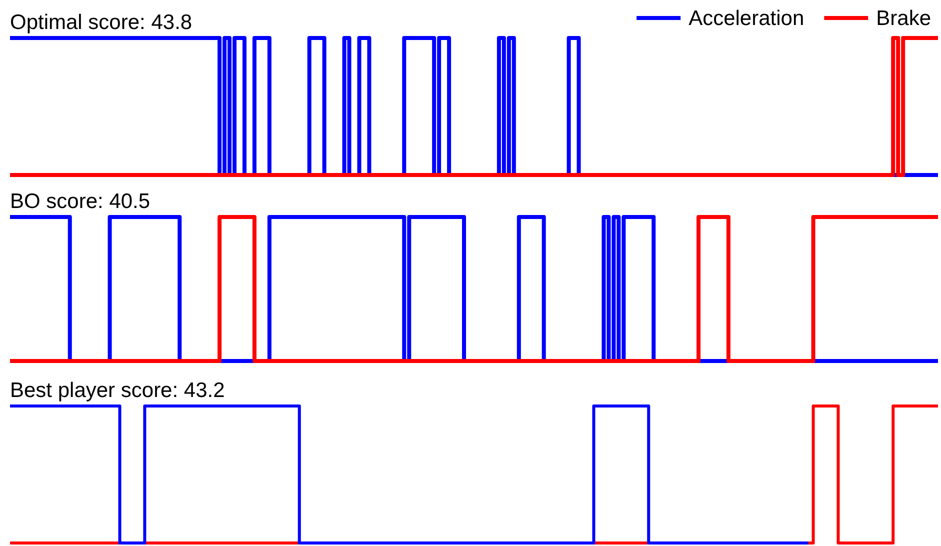 The height and width of the screenshot is (546, 941). I want to click on legend-label: Acceleration, so click(746, 18).